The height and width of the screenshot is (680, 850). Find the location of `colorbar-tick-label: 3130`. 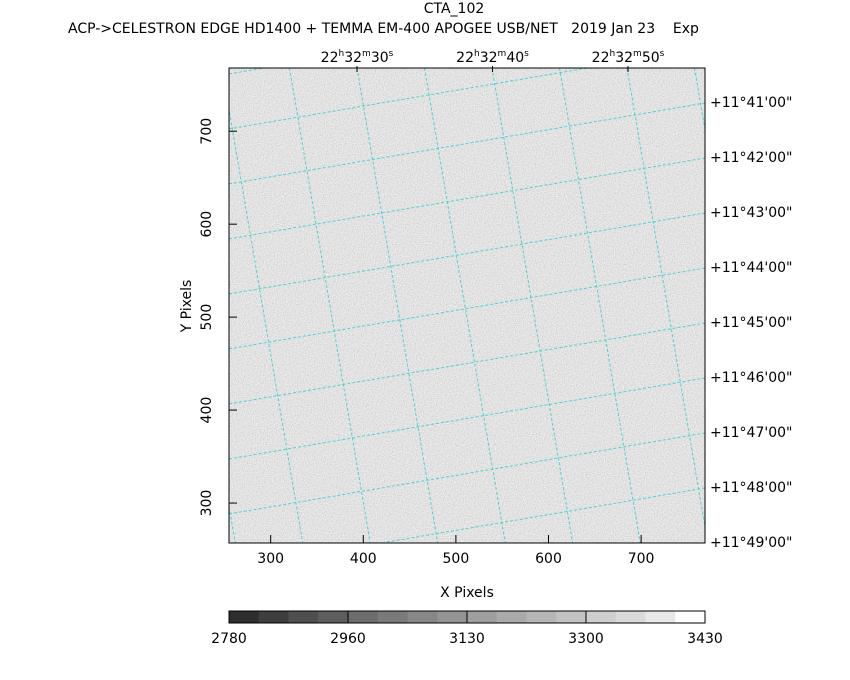

colorbar-tick-label: 3130 is located at coordinates (467, 639).